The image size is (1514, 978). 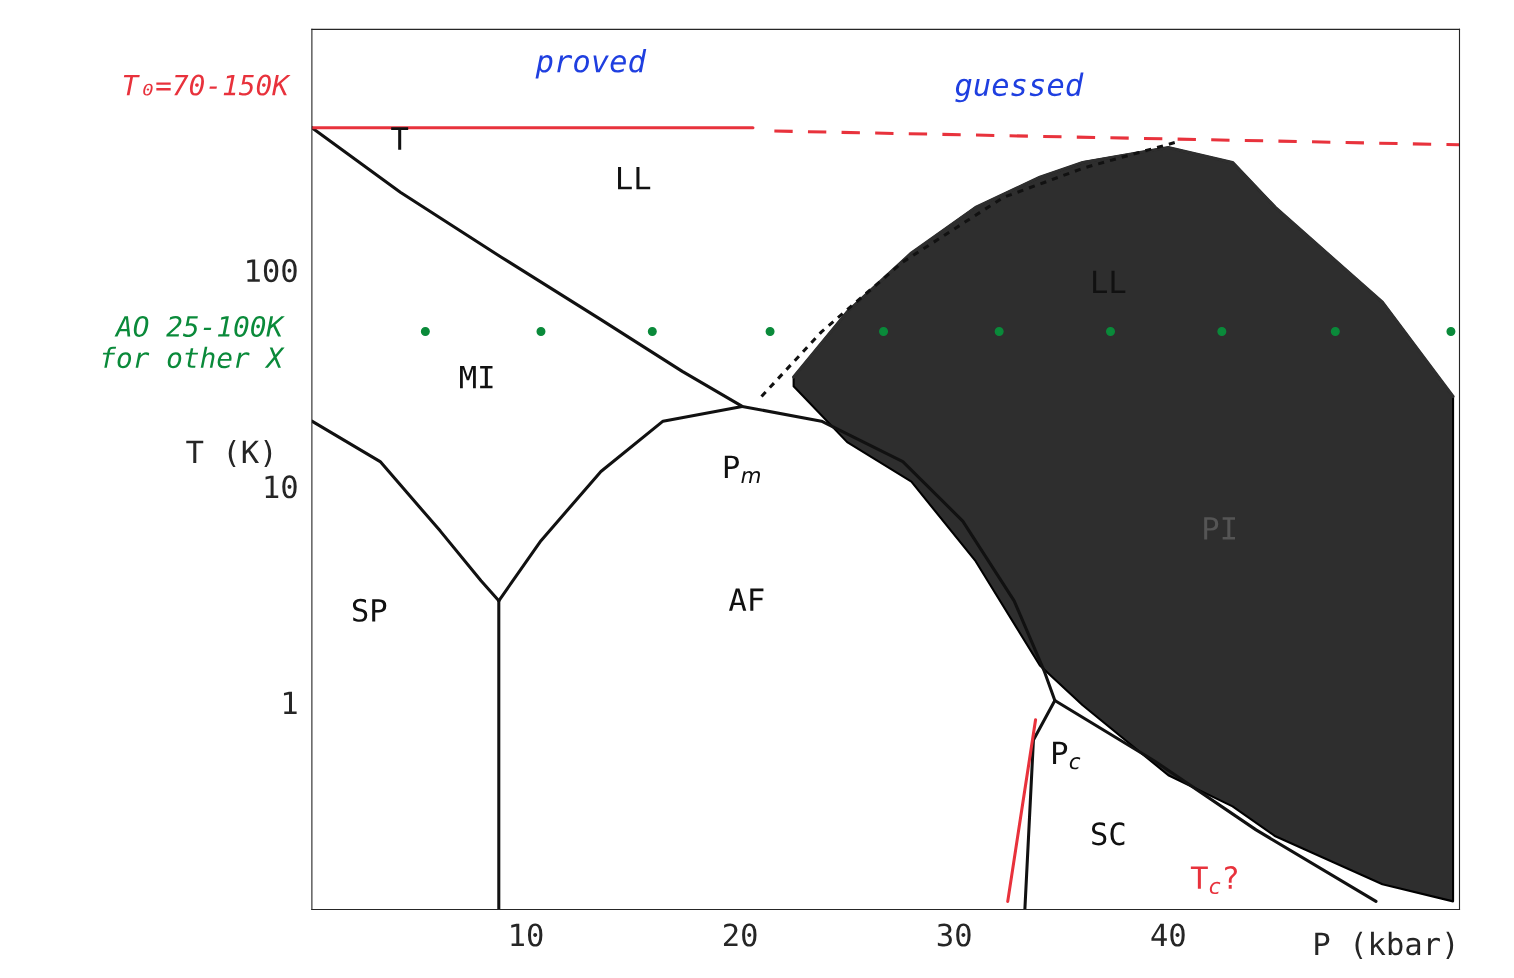 What do you see at coordinates (742, 469) in the screenshot?
I see `annotation: P$_{m}$` at bounding box center [742, 469].